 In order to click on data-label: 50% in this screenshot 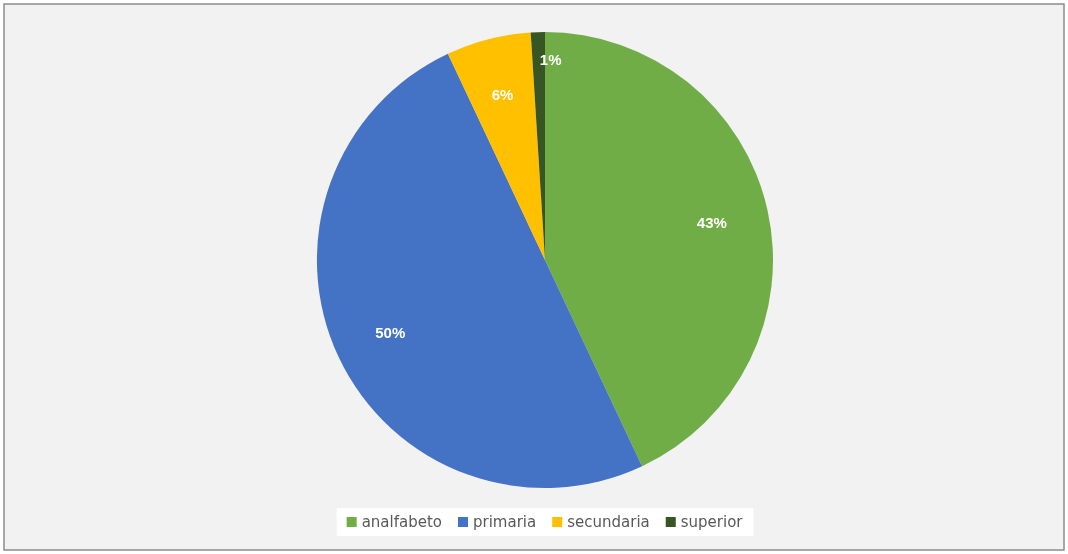, I will do `click(390, 333)`.